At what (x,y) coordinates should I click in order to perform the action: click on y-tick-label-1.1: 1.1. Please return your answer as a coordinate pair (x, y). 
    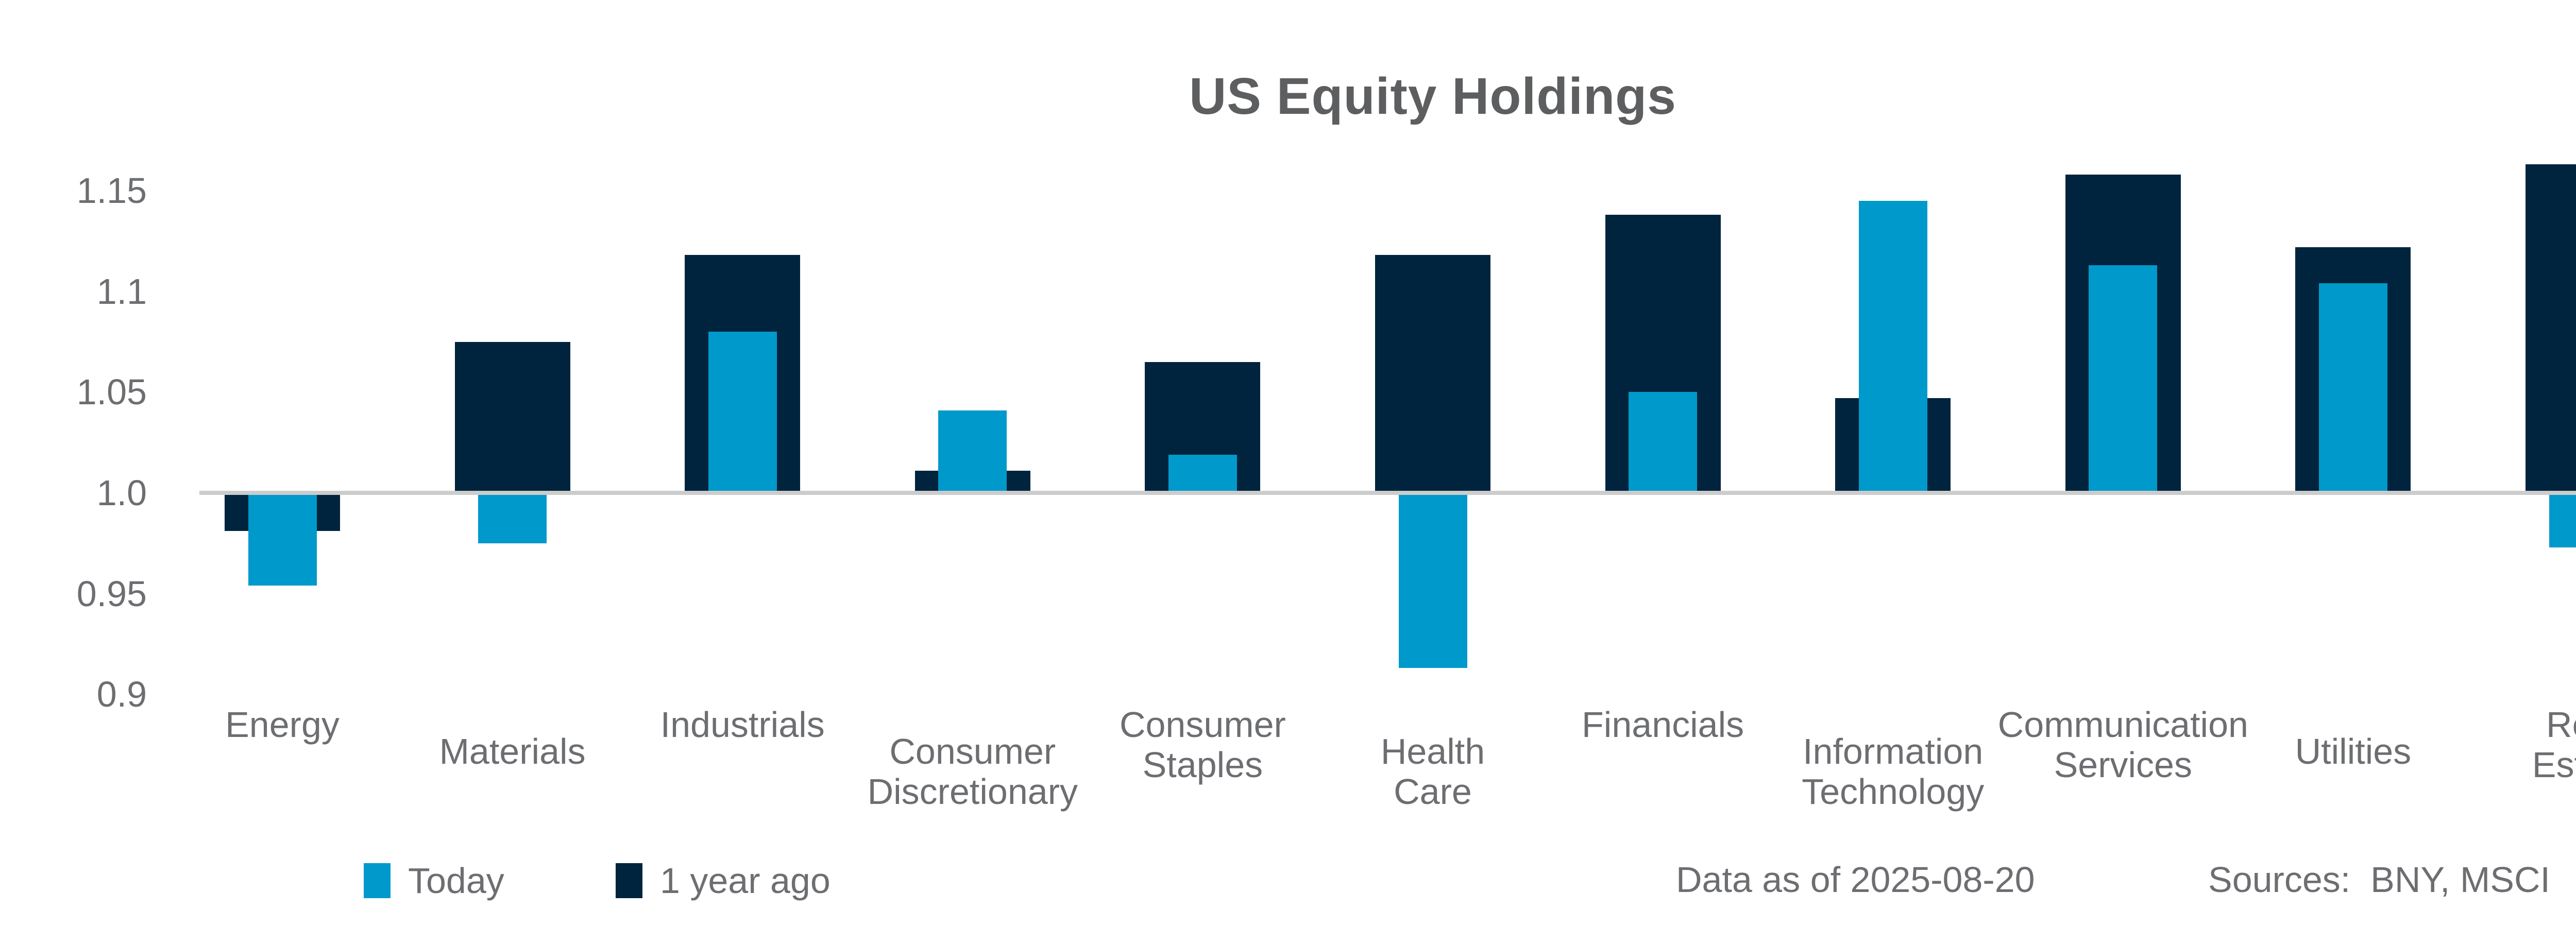
    Looking at the image, I should click on (121, 291).